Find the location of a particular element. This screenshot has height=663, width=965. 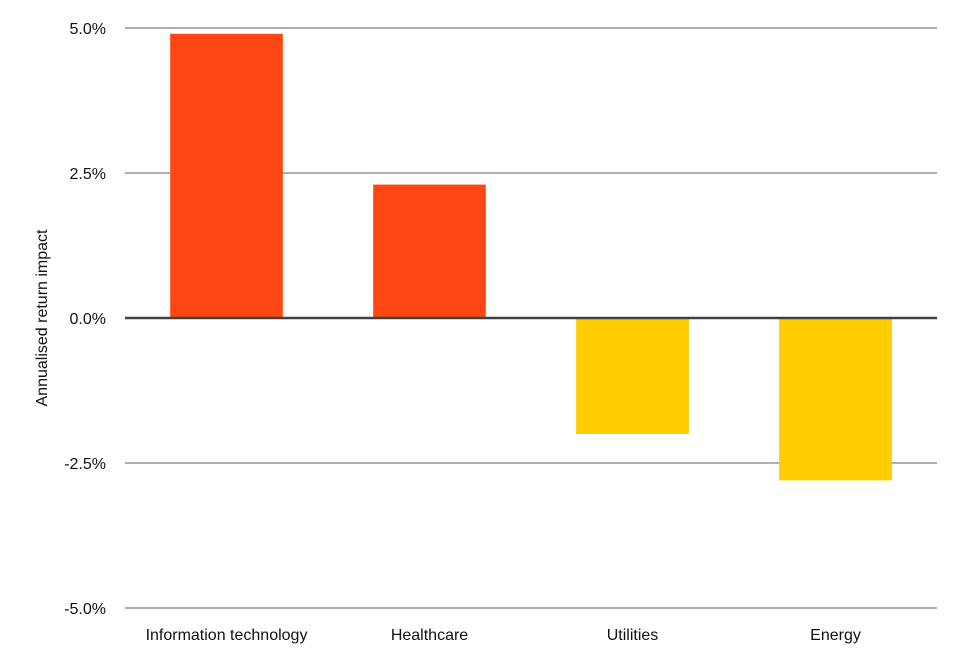

y-tick-label: -2.5% is located at coordinates (85, 464).